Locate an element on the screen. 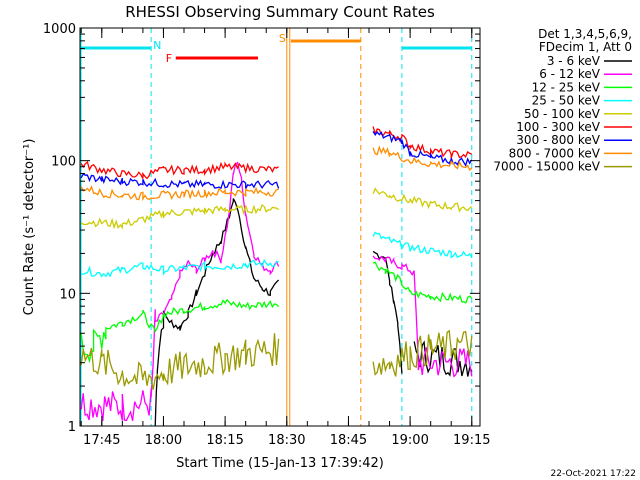 Image resolution: width=640 pixels, height=480 pixels. legend-header-line-1: Det 1,3,4,5,6,9, is located at coordinates (585, 34).